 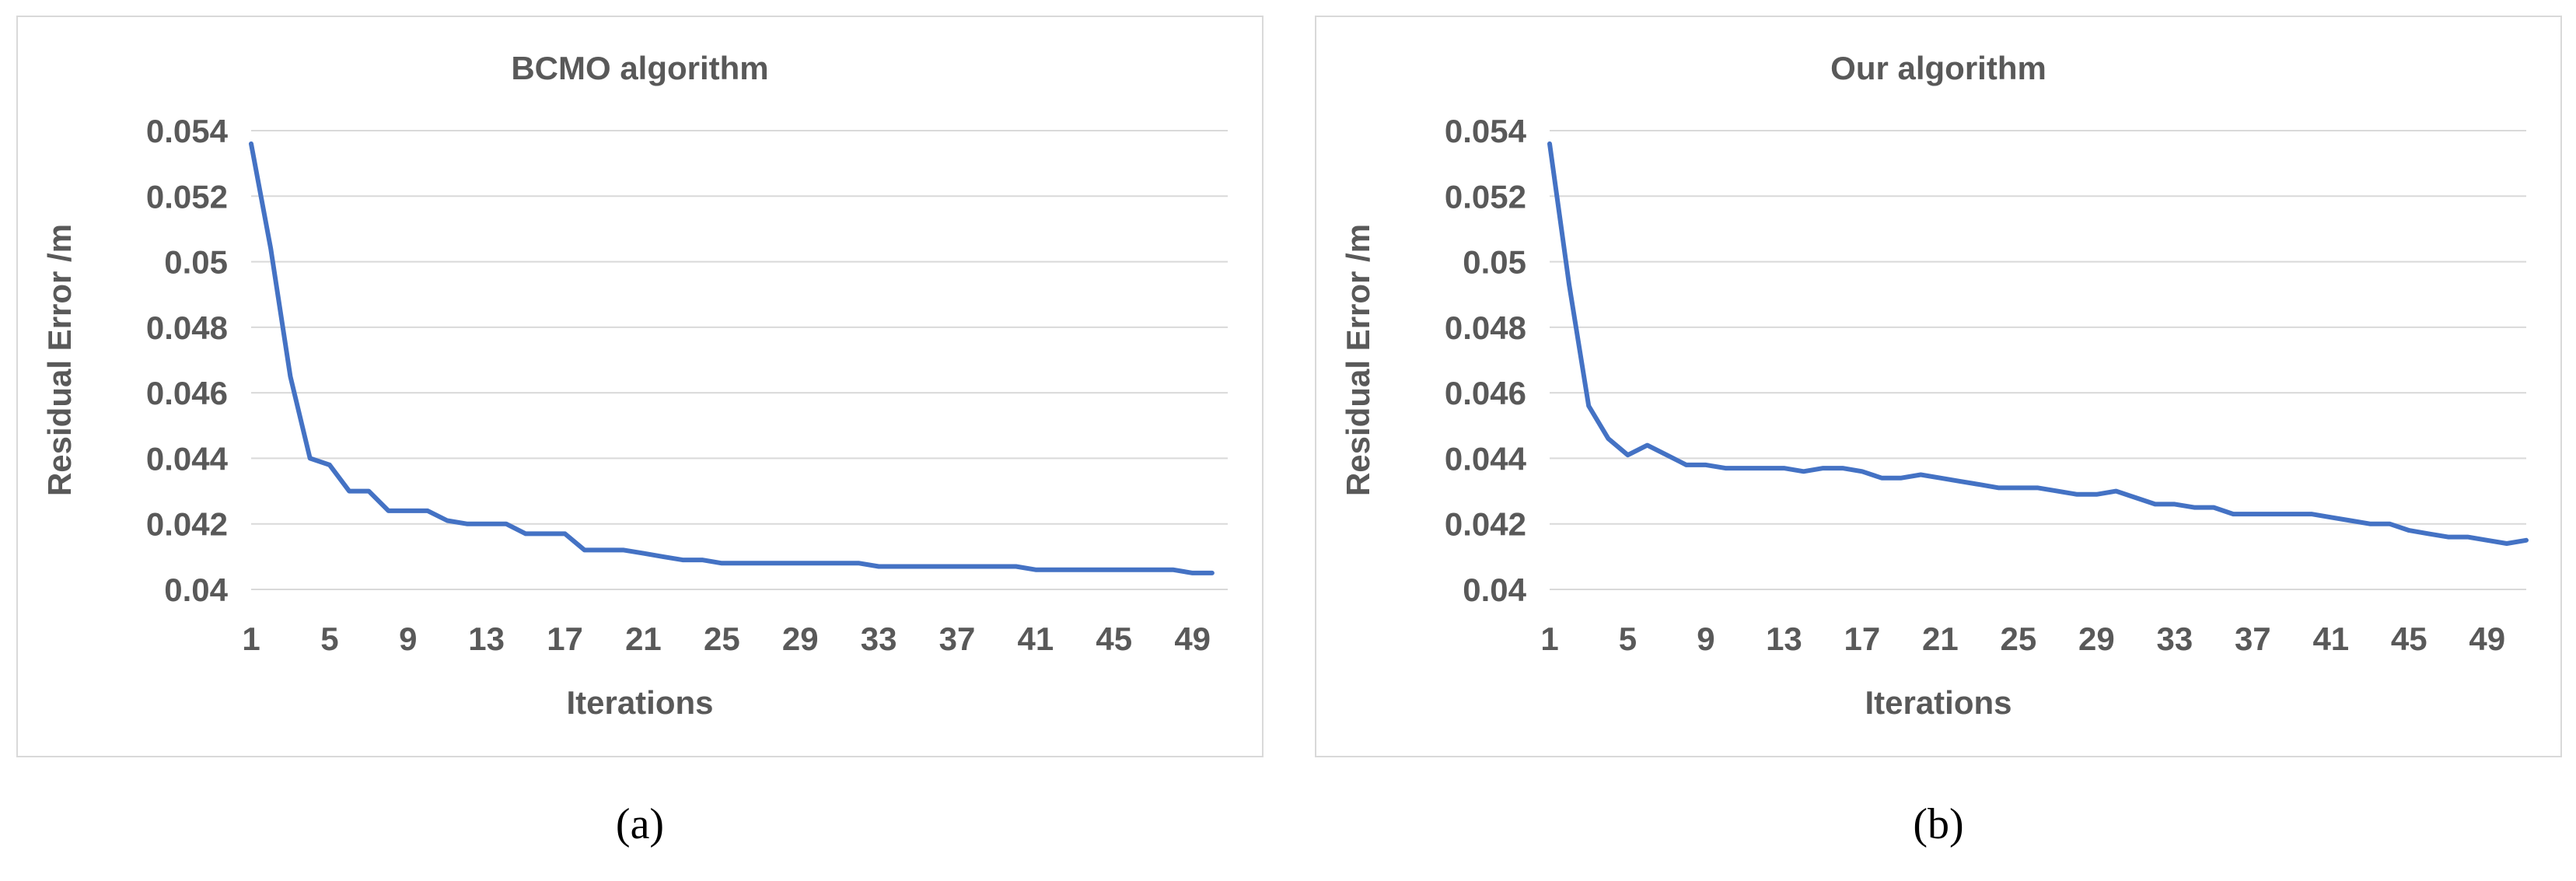 What do you see at coordinates (1192, 639) in the screenshot?
I see `x-tick-label: 49` at bounding box center [1192, 639].